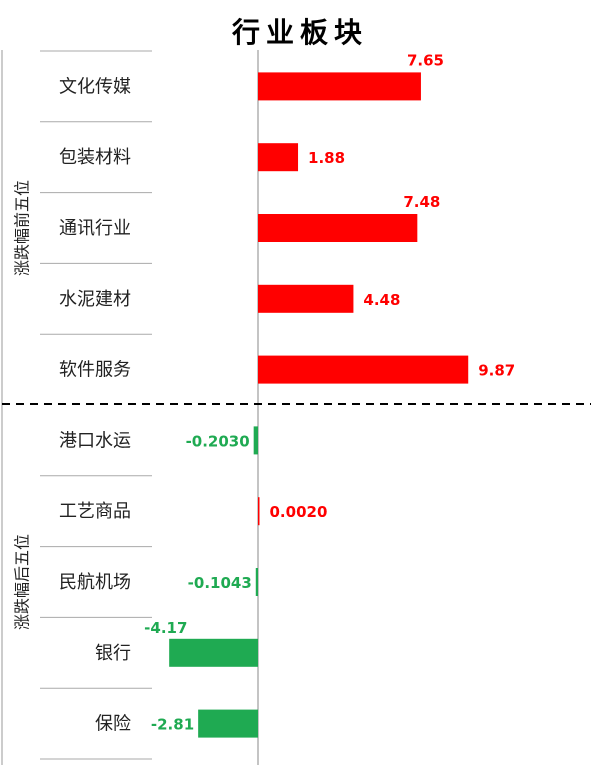  I want to click on value-label: -2.81, so click(172, 725).